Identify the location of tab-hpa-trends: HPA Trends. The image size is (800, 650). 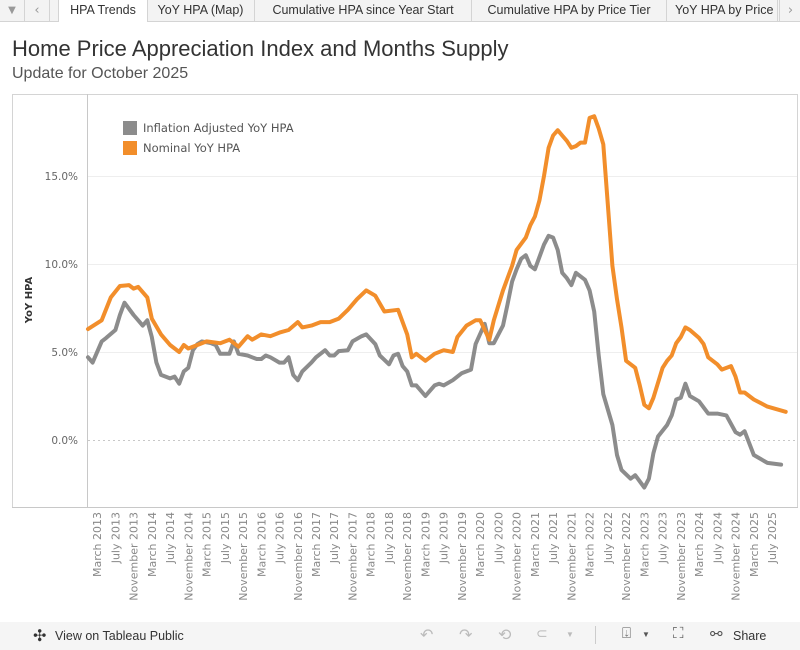
(103, 11).